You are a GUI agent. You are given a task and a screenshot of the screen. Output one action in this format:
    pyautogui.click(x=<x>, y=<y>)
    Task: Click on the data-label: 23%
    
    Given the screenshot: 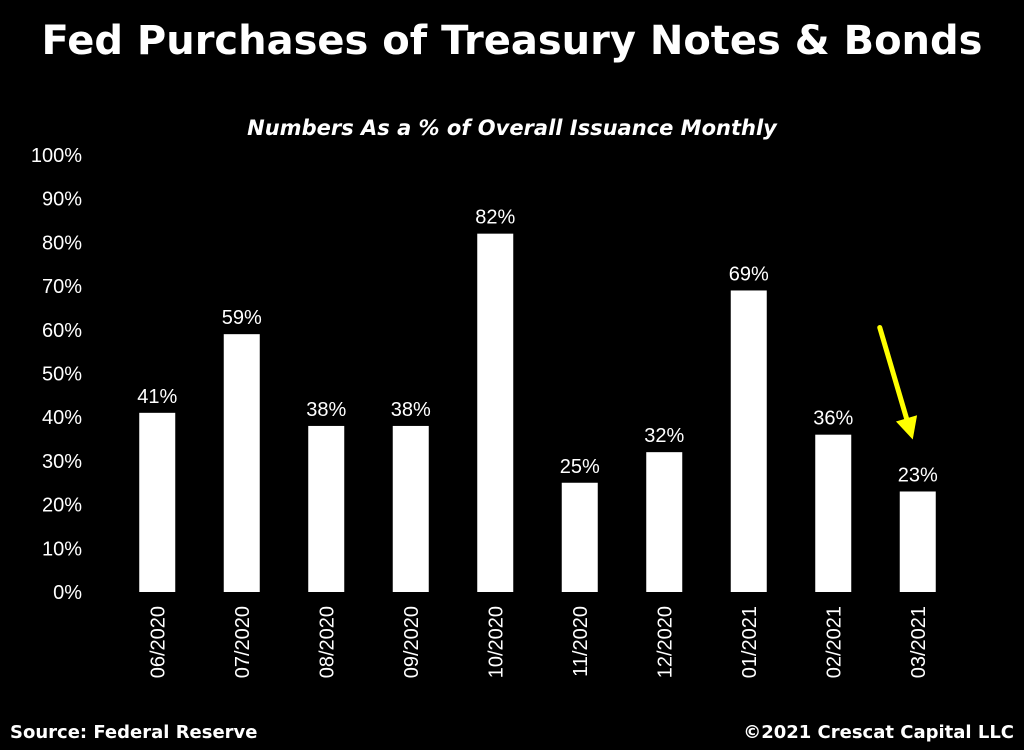 What is the action you would take?
    pyautogui.click(x=918, y=475)
    